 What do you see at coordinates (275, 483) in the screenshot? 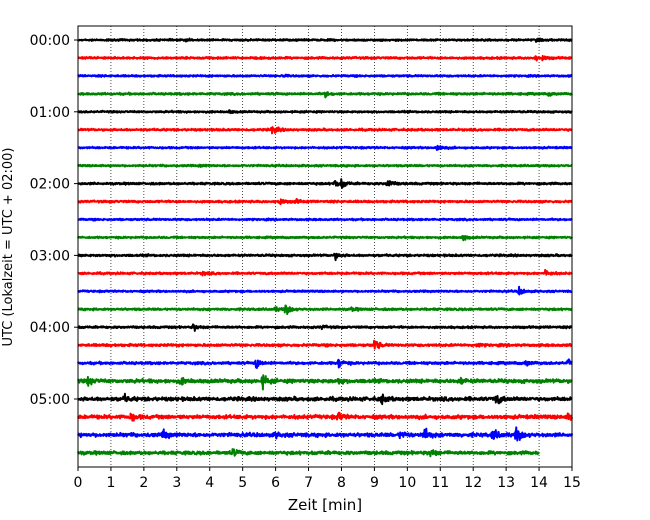
I see `x-tick-label: 6` at bounding box center [275, 483].